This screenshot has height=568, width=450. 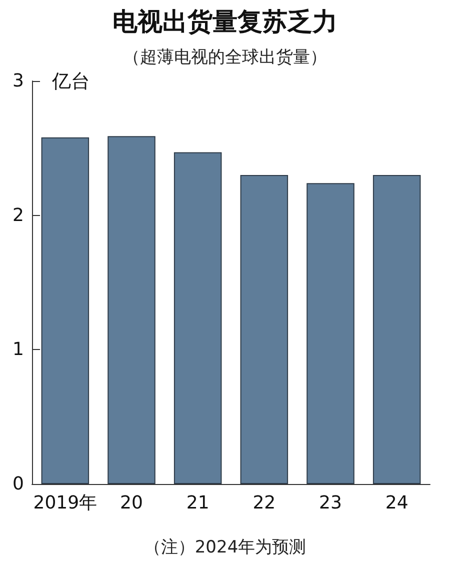 What do you see at coordinates (65, 503) in the screenshot?
I see `x-tick-label: 2019年` at bounding box center [65, 503].